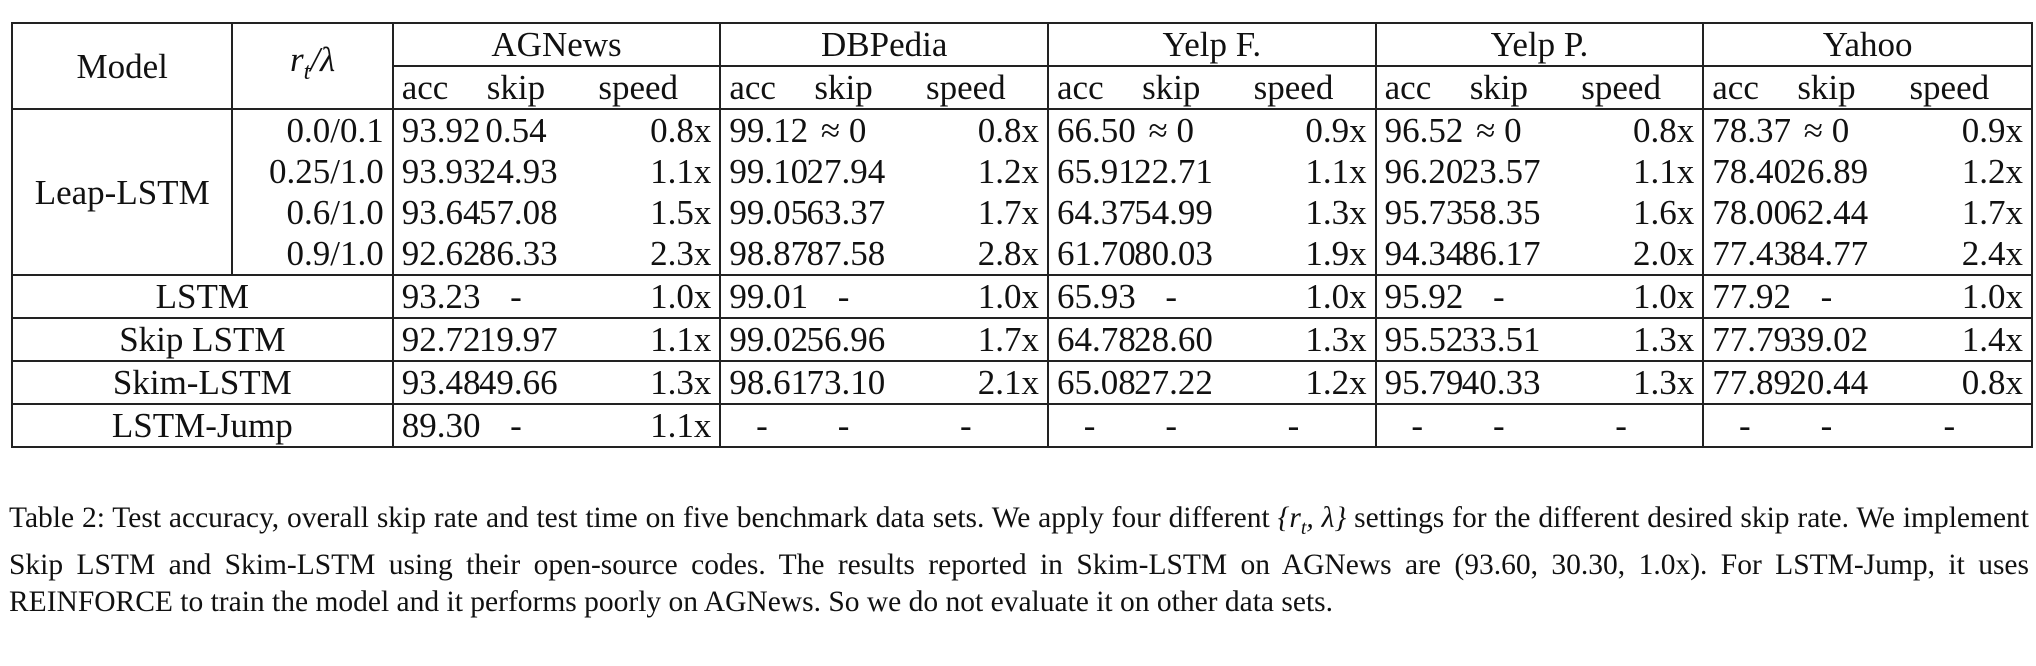 This screenshot has width=2036, height=666. I want to click on table-row: LSTM-Jump 89.30-1.1x - - - - - - - - - - - -, so click(1022, 426).